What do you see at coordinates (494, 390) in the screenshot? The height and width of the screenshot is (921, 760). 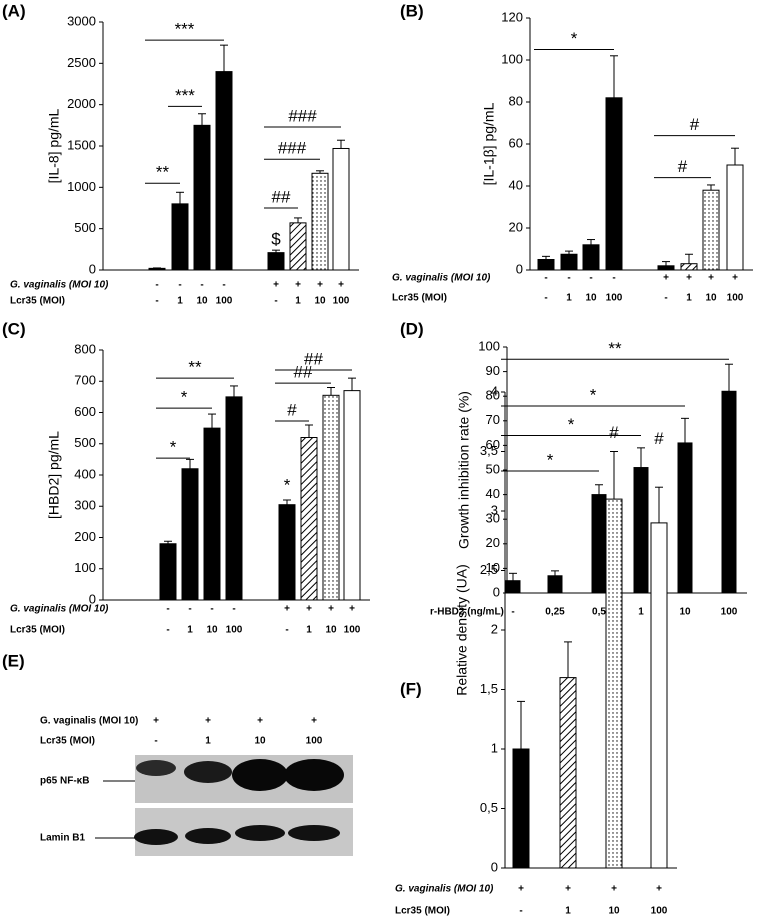 I see `y-tick-label: 4` at bounding box center [494, 390].